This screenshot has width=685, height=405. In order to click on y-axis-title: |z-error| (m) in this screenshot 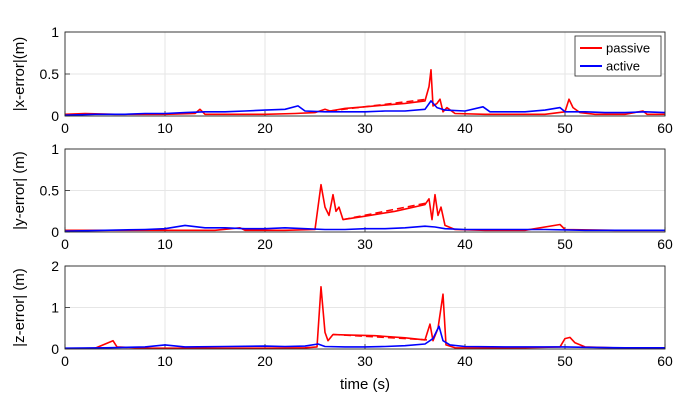, I will do `click(19, 307)`.